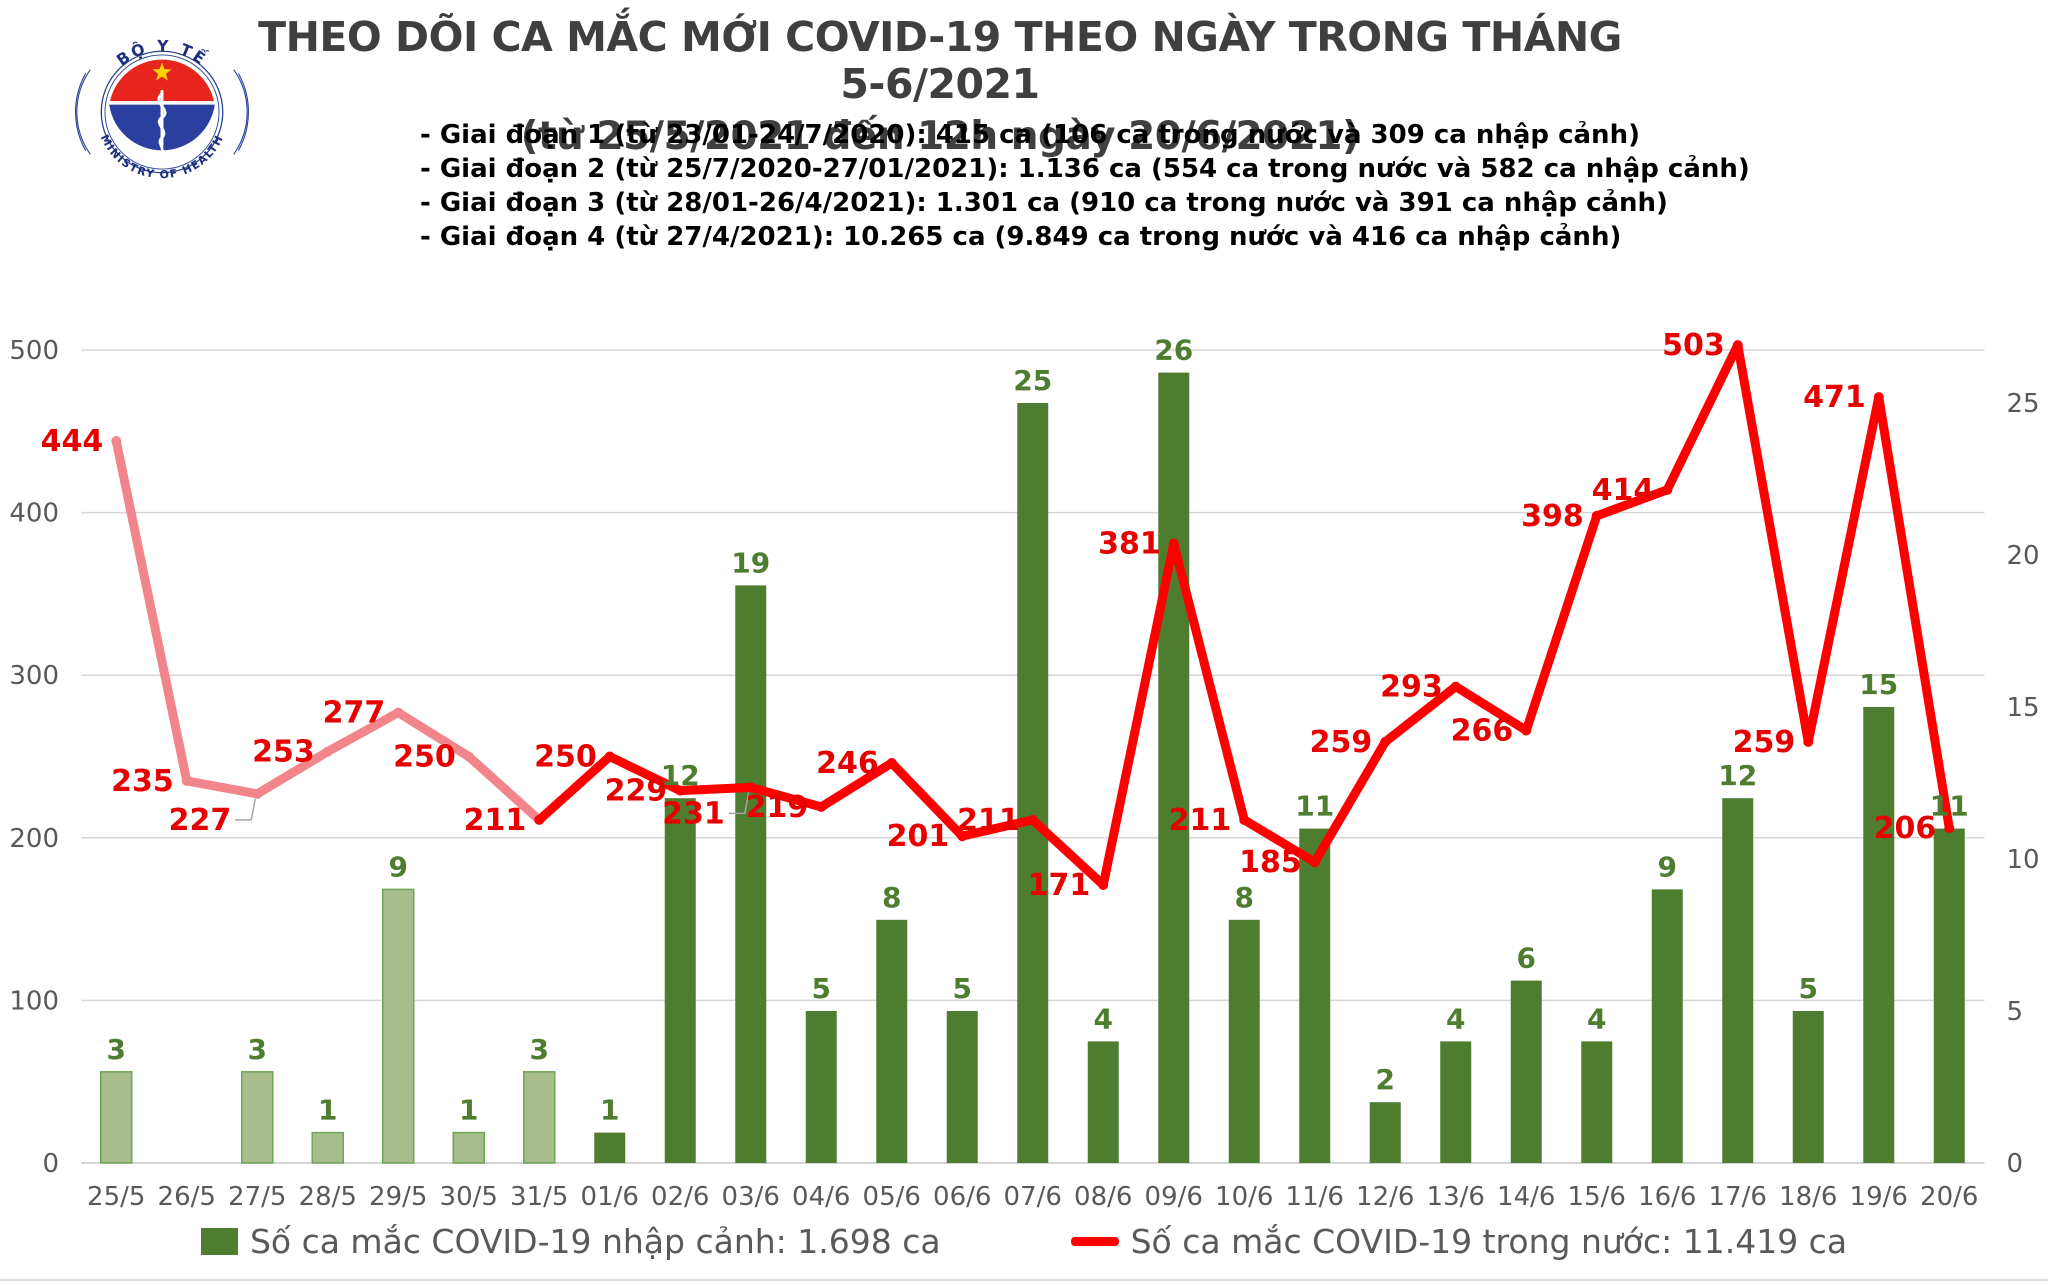 The width and height of the screenshot is (2048, 1286). What do you see at coordinates (354, 713) in the screenshot?
I see `line-label: 277` at bounding box center [354, 713].